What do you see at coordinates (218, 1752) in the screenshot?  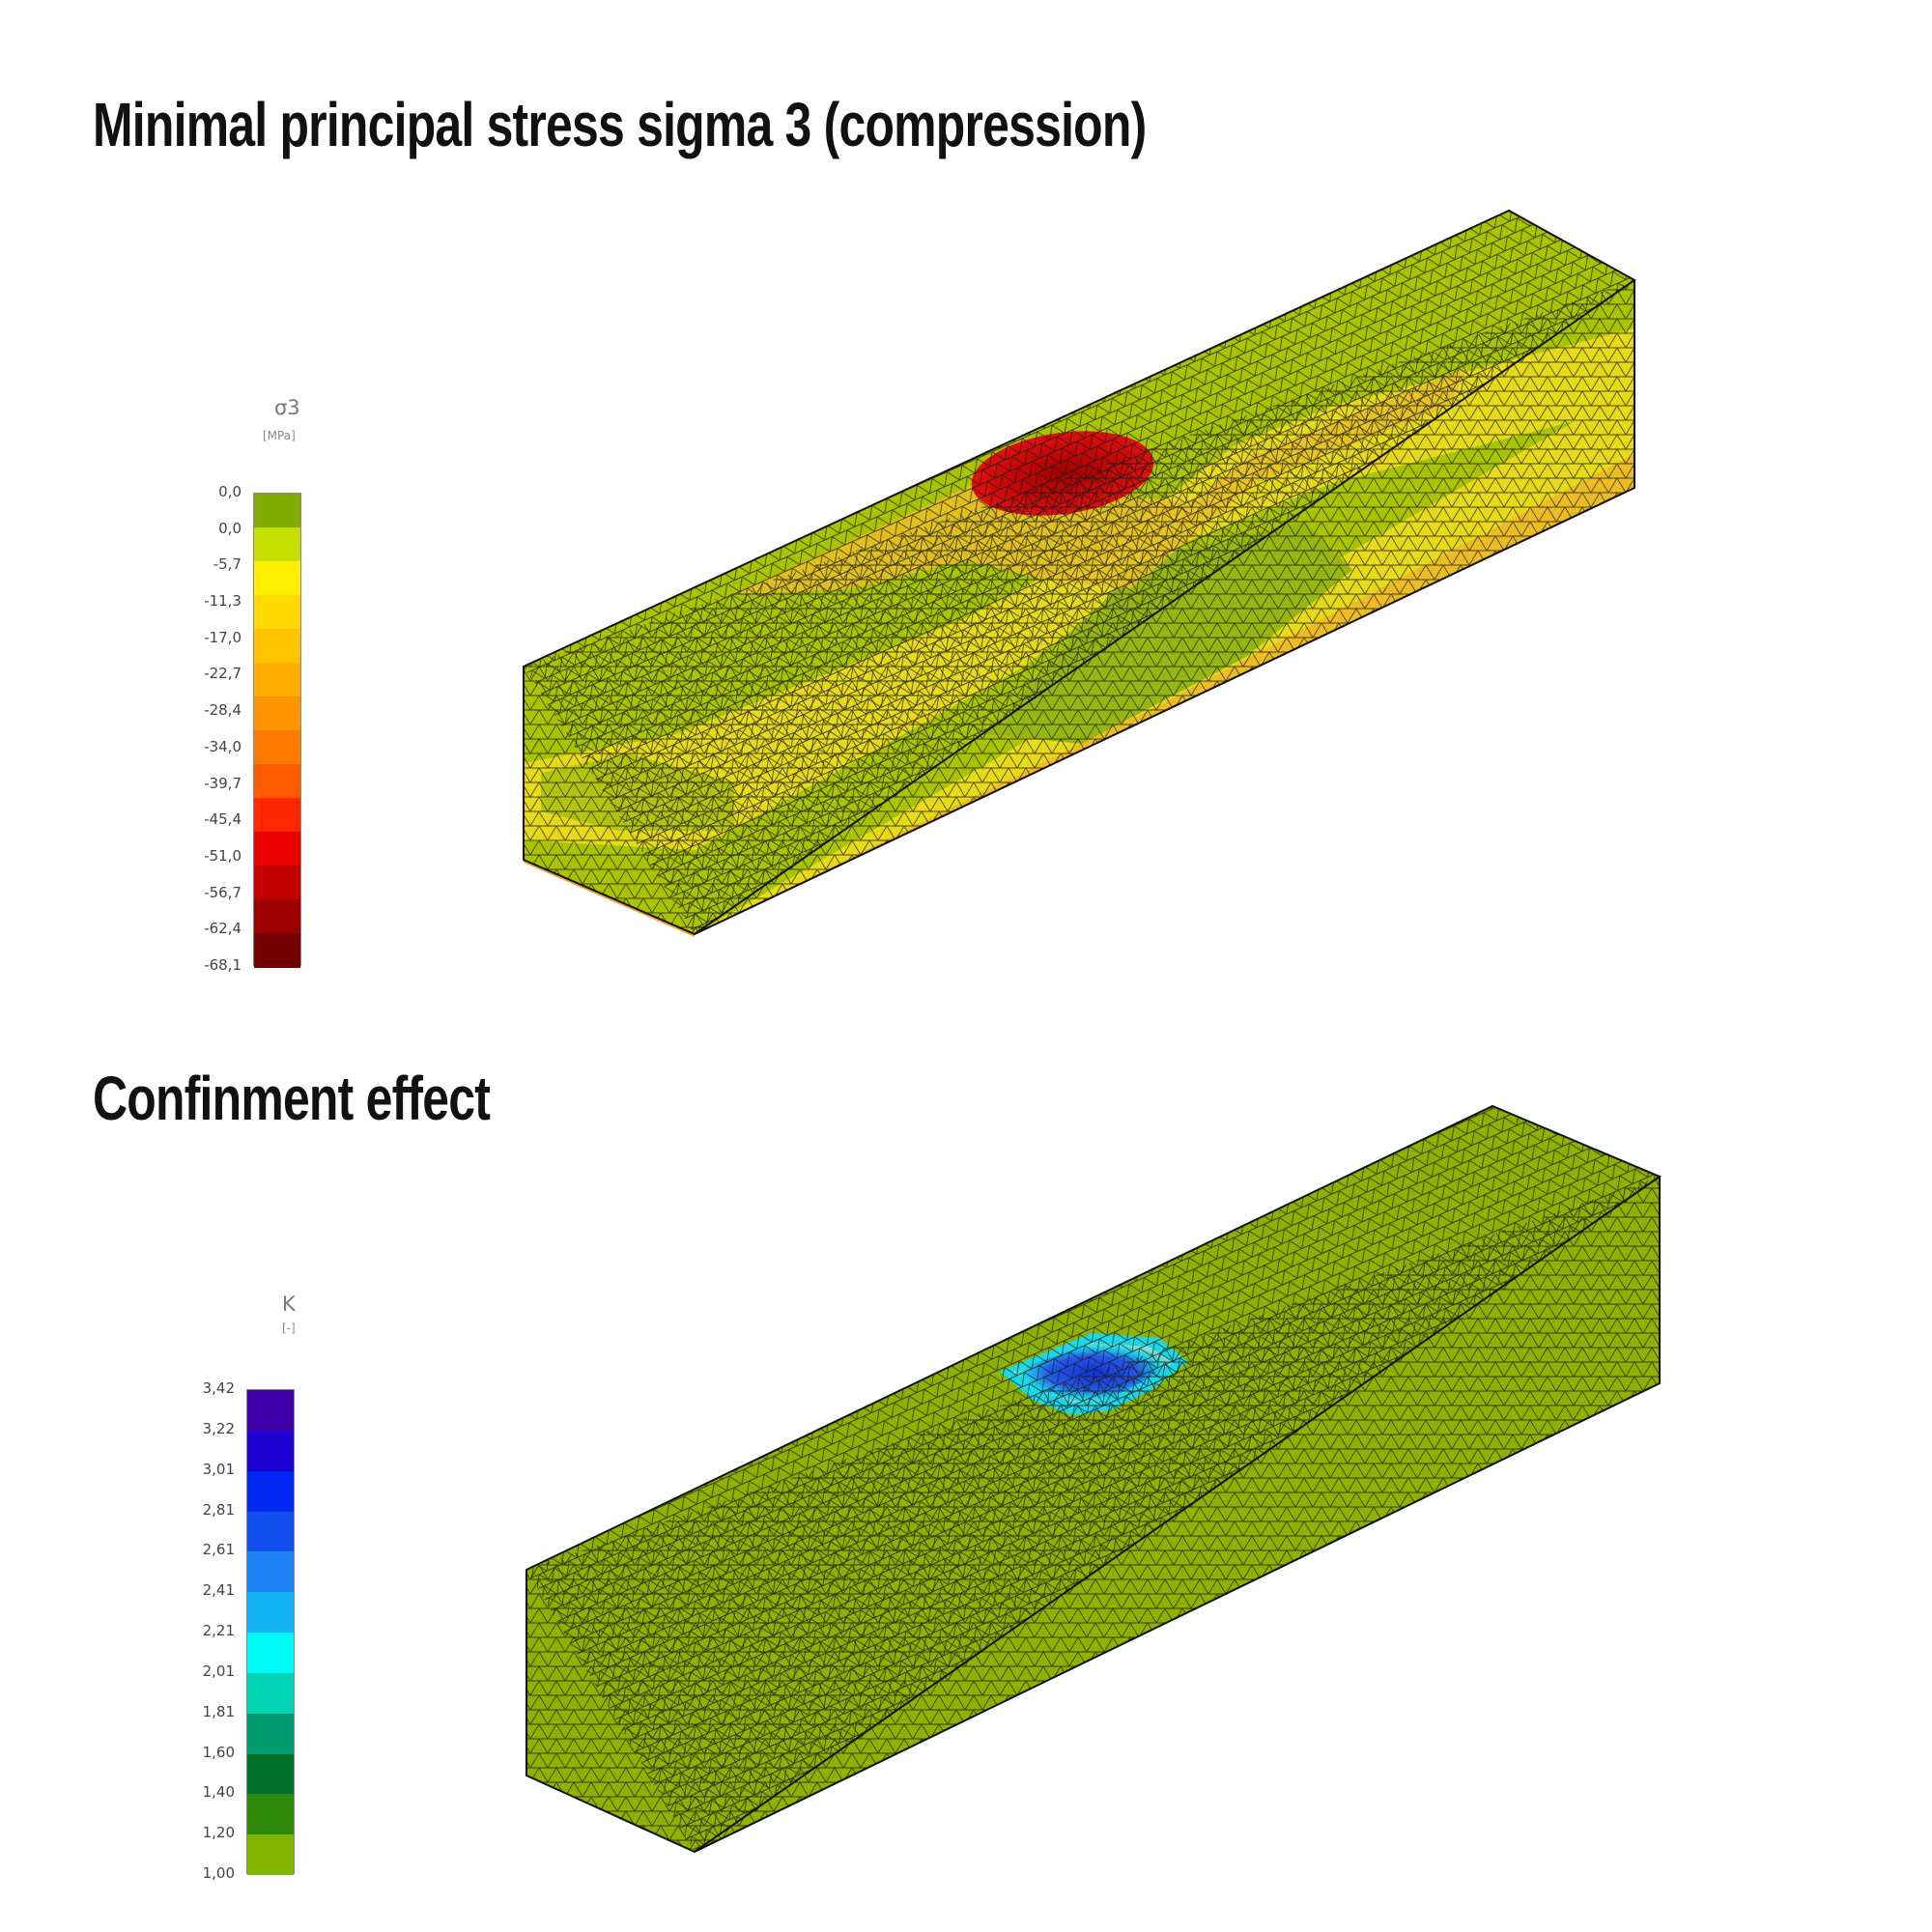 I see `legend-tick-label: 1,60` at bounding box center [218, 1752].